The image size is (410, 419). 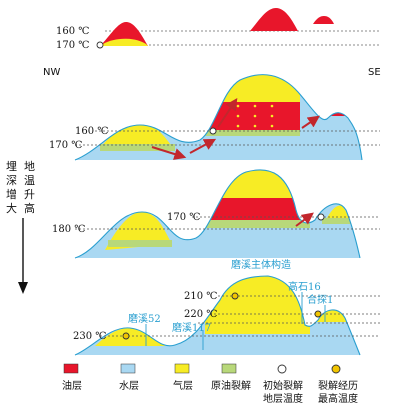 What do you see at coordinates (336, 369) in the screenshot?
I see `legend-marker-max` at bounding box center [336, 369].